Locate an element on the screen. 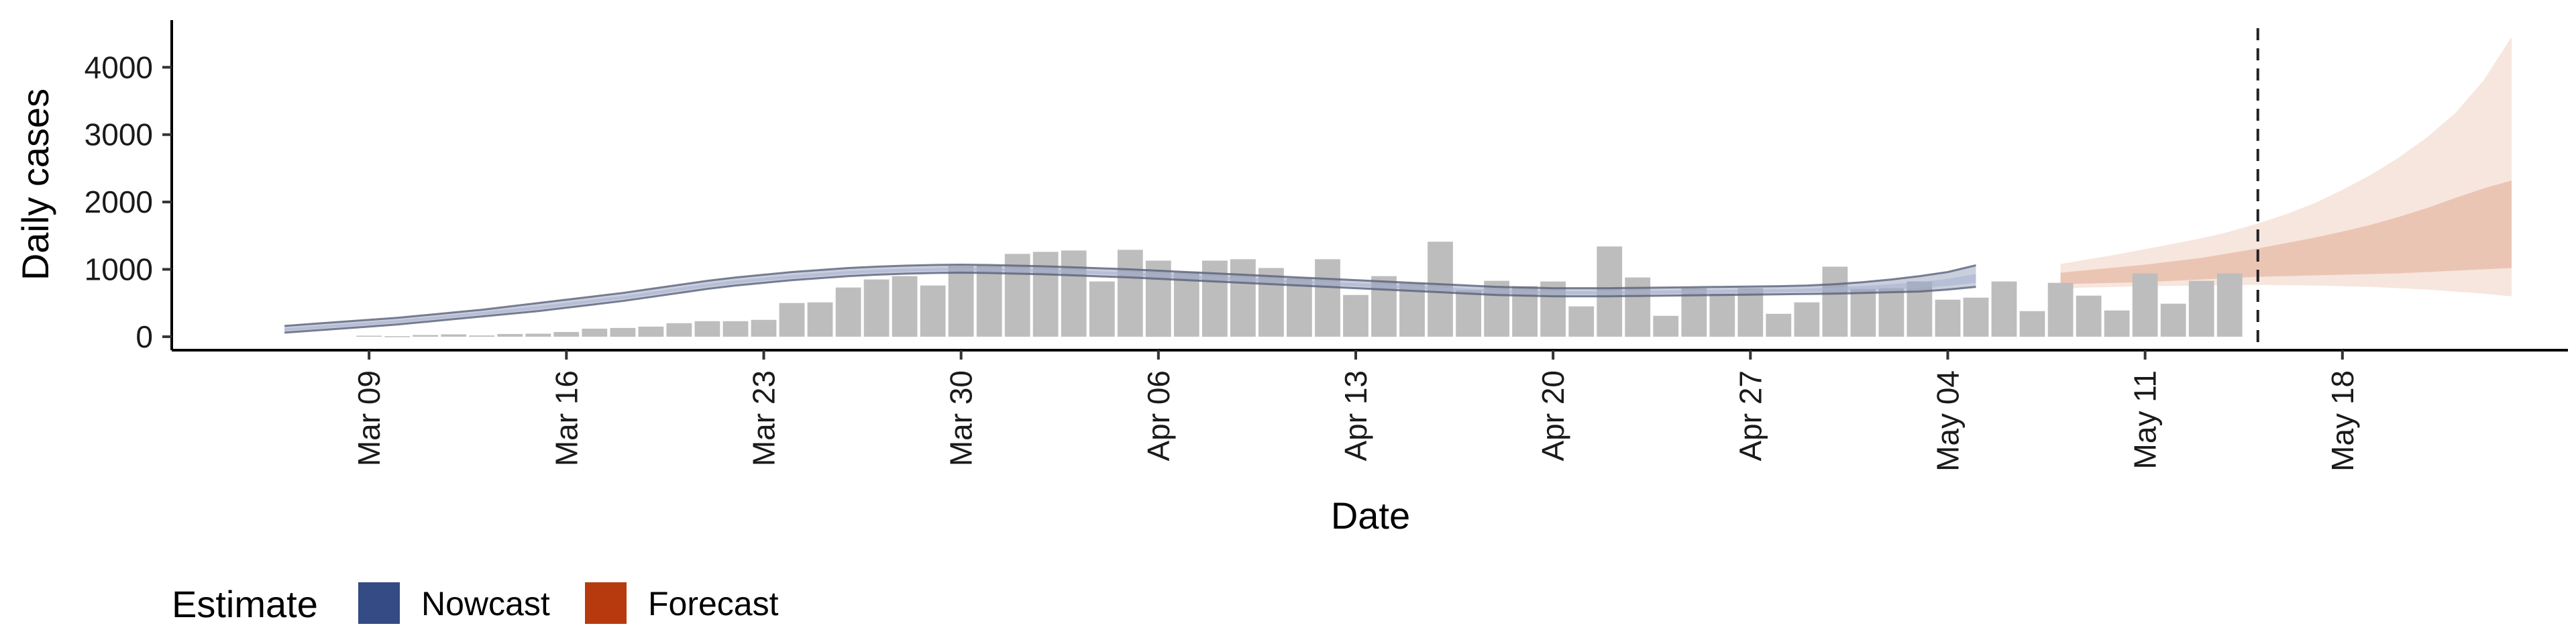 The width and height of the screenshot is (2576, 644). forecast-ribbons is located at coordinates (2286, 167).